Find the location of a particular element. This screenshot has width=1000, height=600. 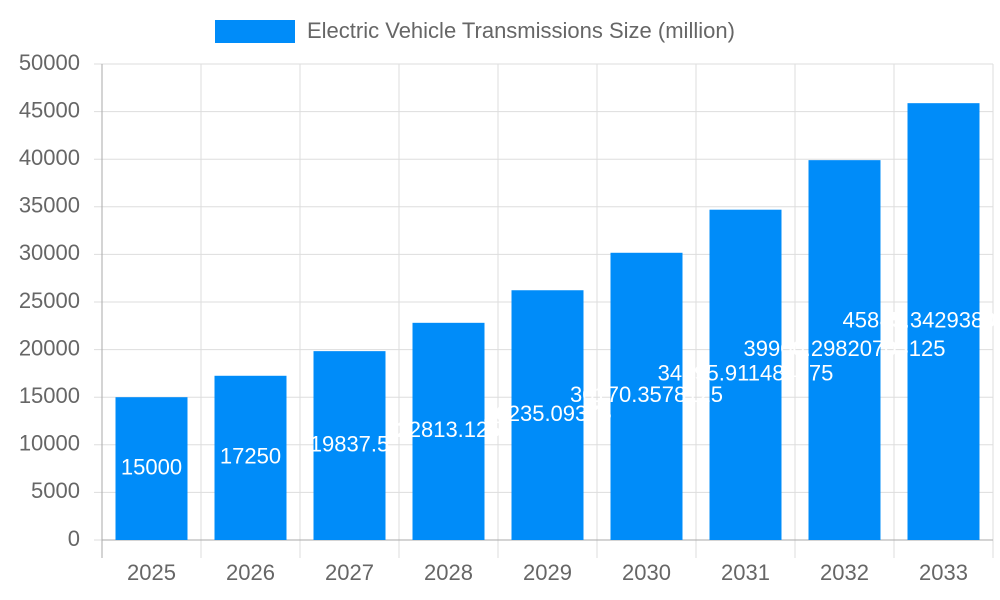

y-tick-label: 0 is located at coordinates (74, 538).